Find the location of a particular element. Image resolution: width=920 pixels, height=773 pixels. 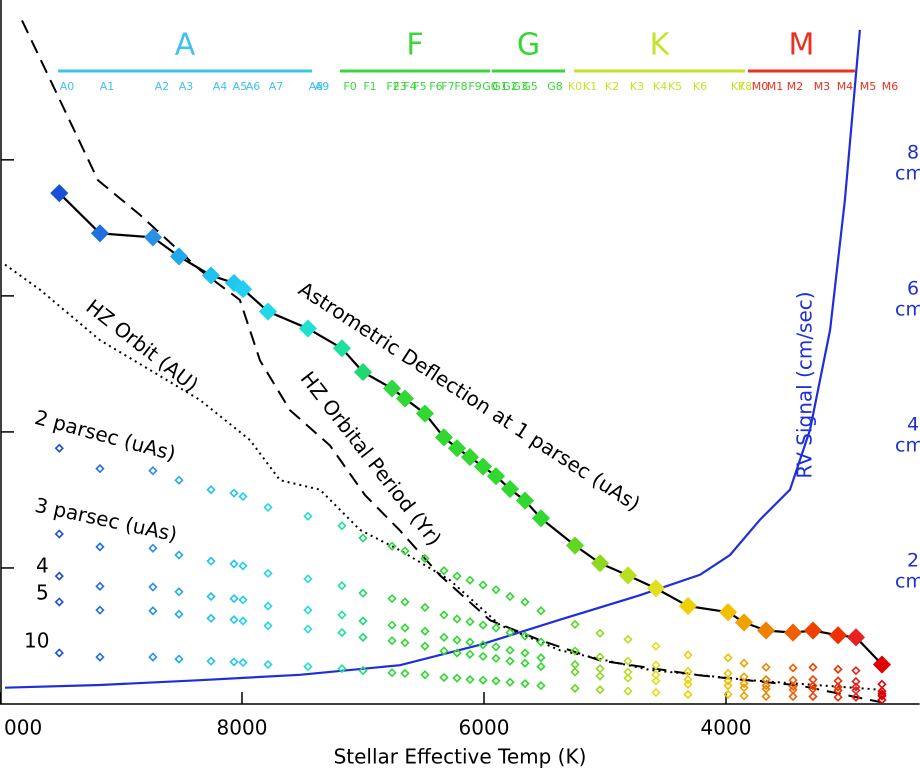

spectral-type-label: M2 is located at coordinates (795, 86).